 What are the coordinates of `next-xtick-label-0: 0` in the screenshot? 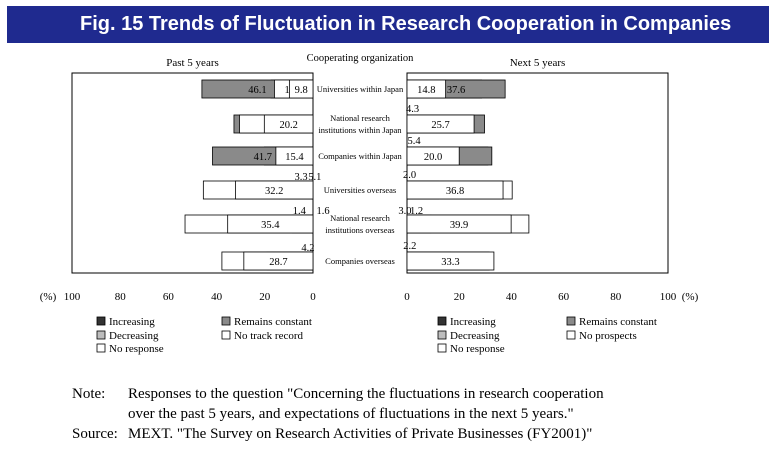 It's located at (407, 297).